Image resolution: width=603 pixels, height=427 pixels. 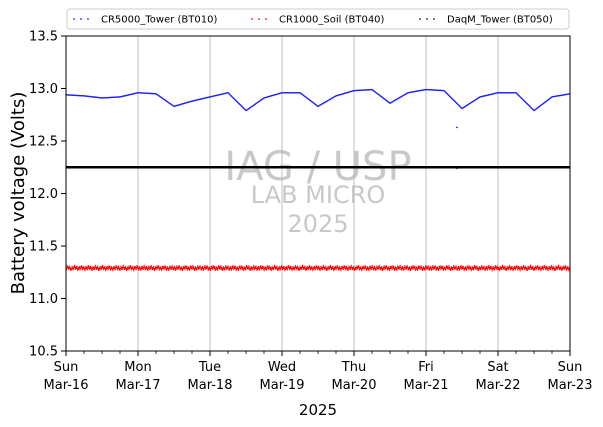 I want to click on y-tick-label: 10.5, so click(x=43, y=352).